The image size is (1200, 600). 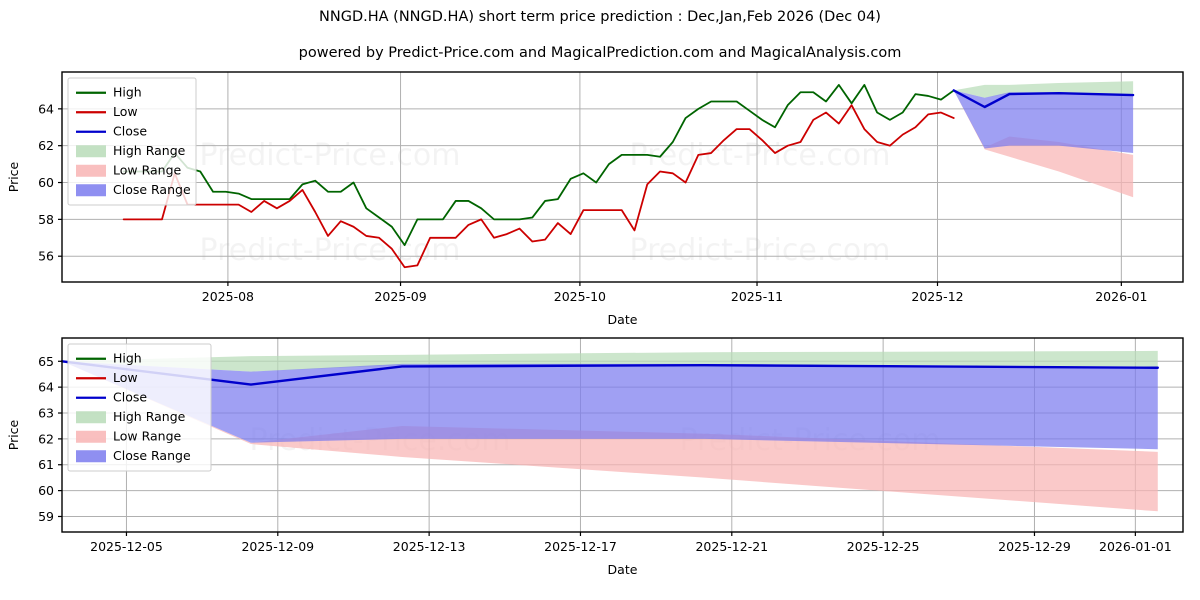 What do you see at coordinates (46, 219) in the screenshot?
I see `y-tick-label: 58` at bounding box center [46, 219].